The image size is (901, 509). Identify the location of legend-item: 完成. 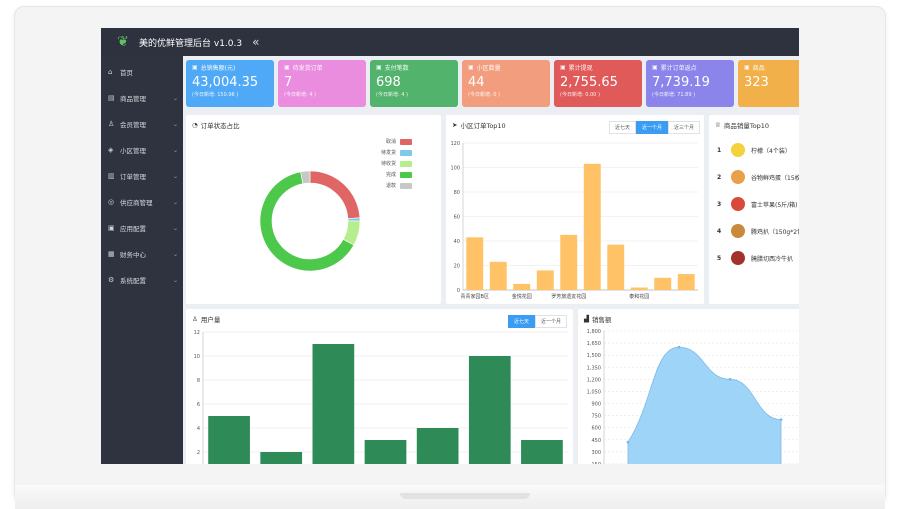
(397, 174).